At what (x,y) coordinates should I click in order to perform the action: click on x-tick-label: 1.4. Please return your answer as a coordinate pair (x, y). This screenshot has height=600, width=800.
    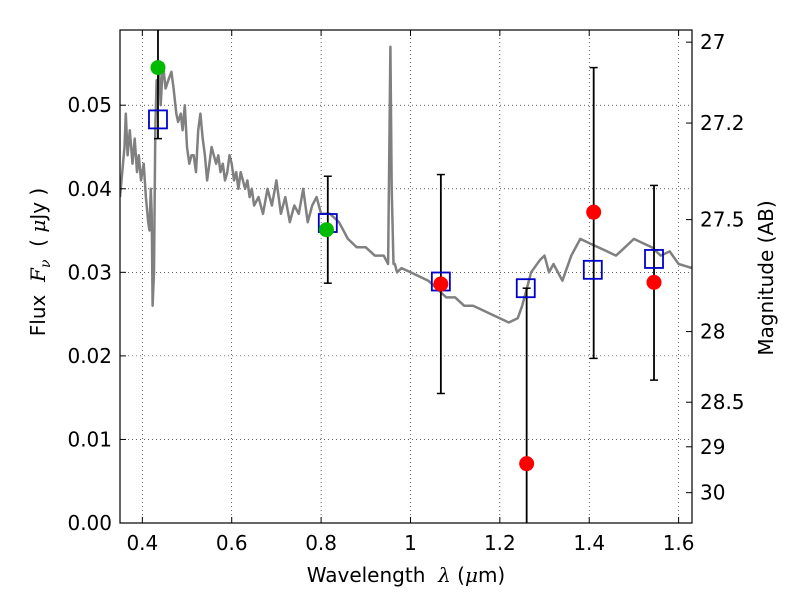
    Looking at the image, I should click on (589, 543).